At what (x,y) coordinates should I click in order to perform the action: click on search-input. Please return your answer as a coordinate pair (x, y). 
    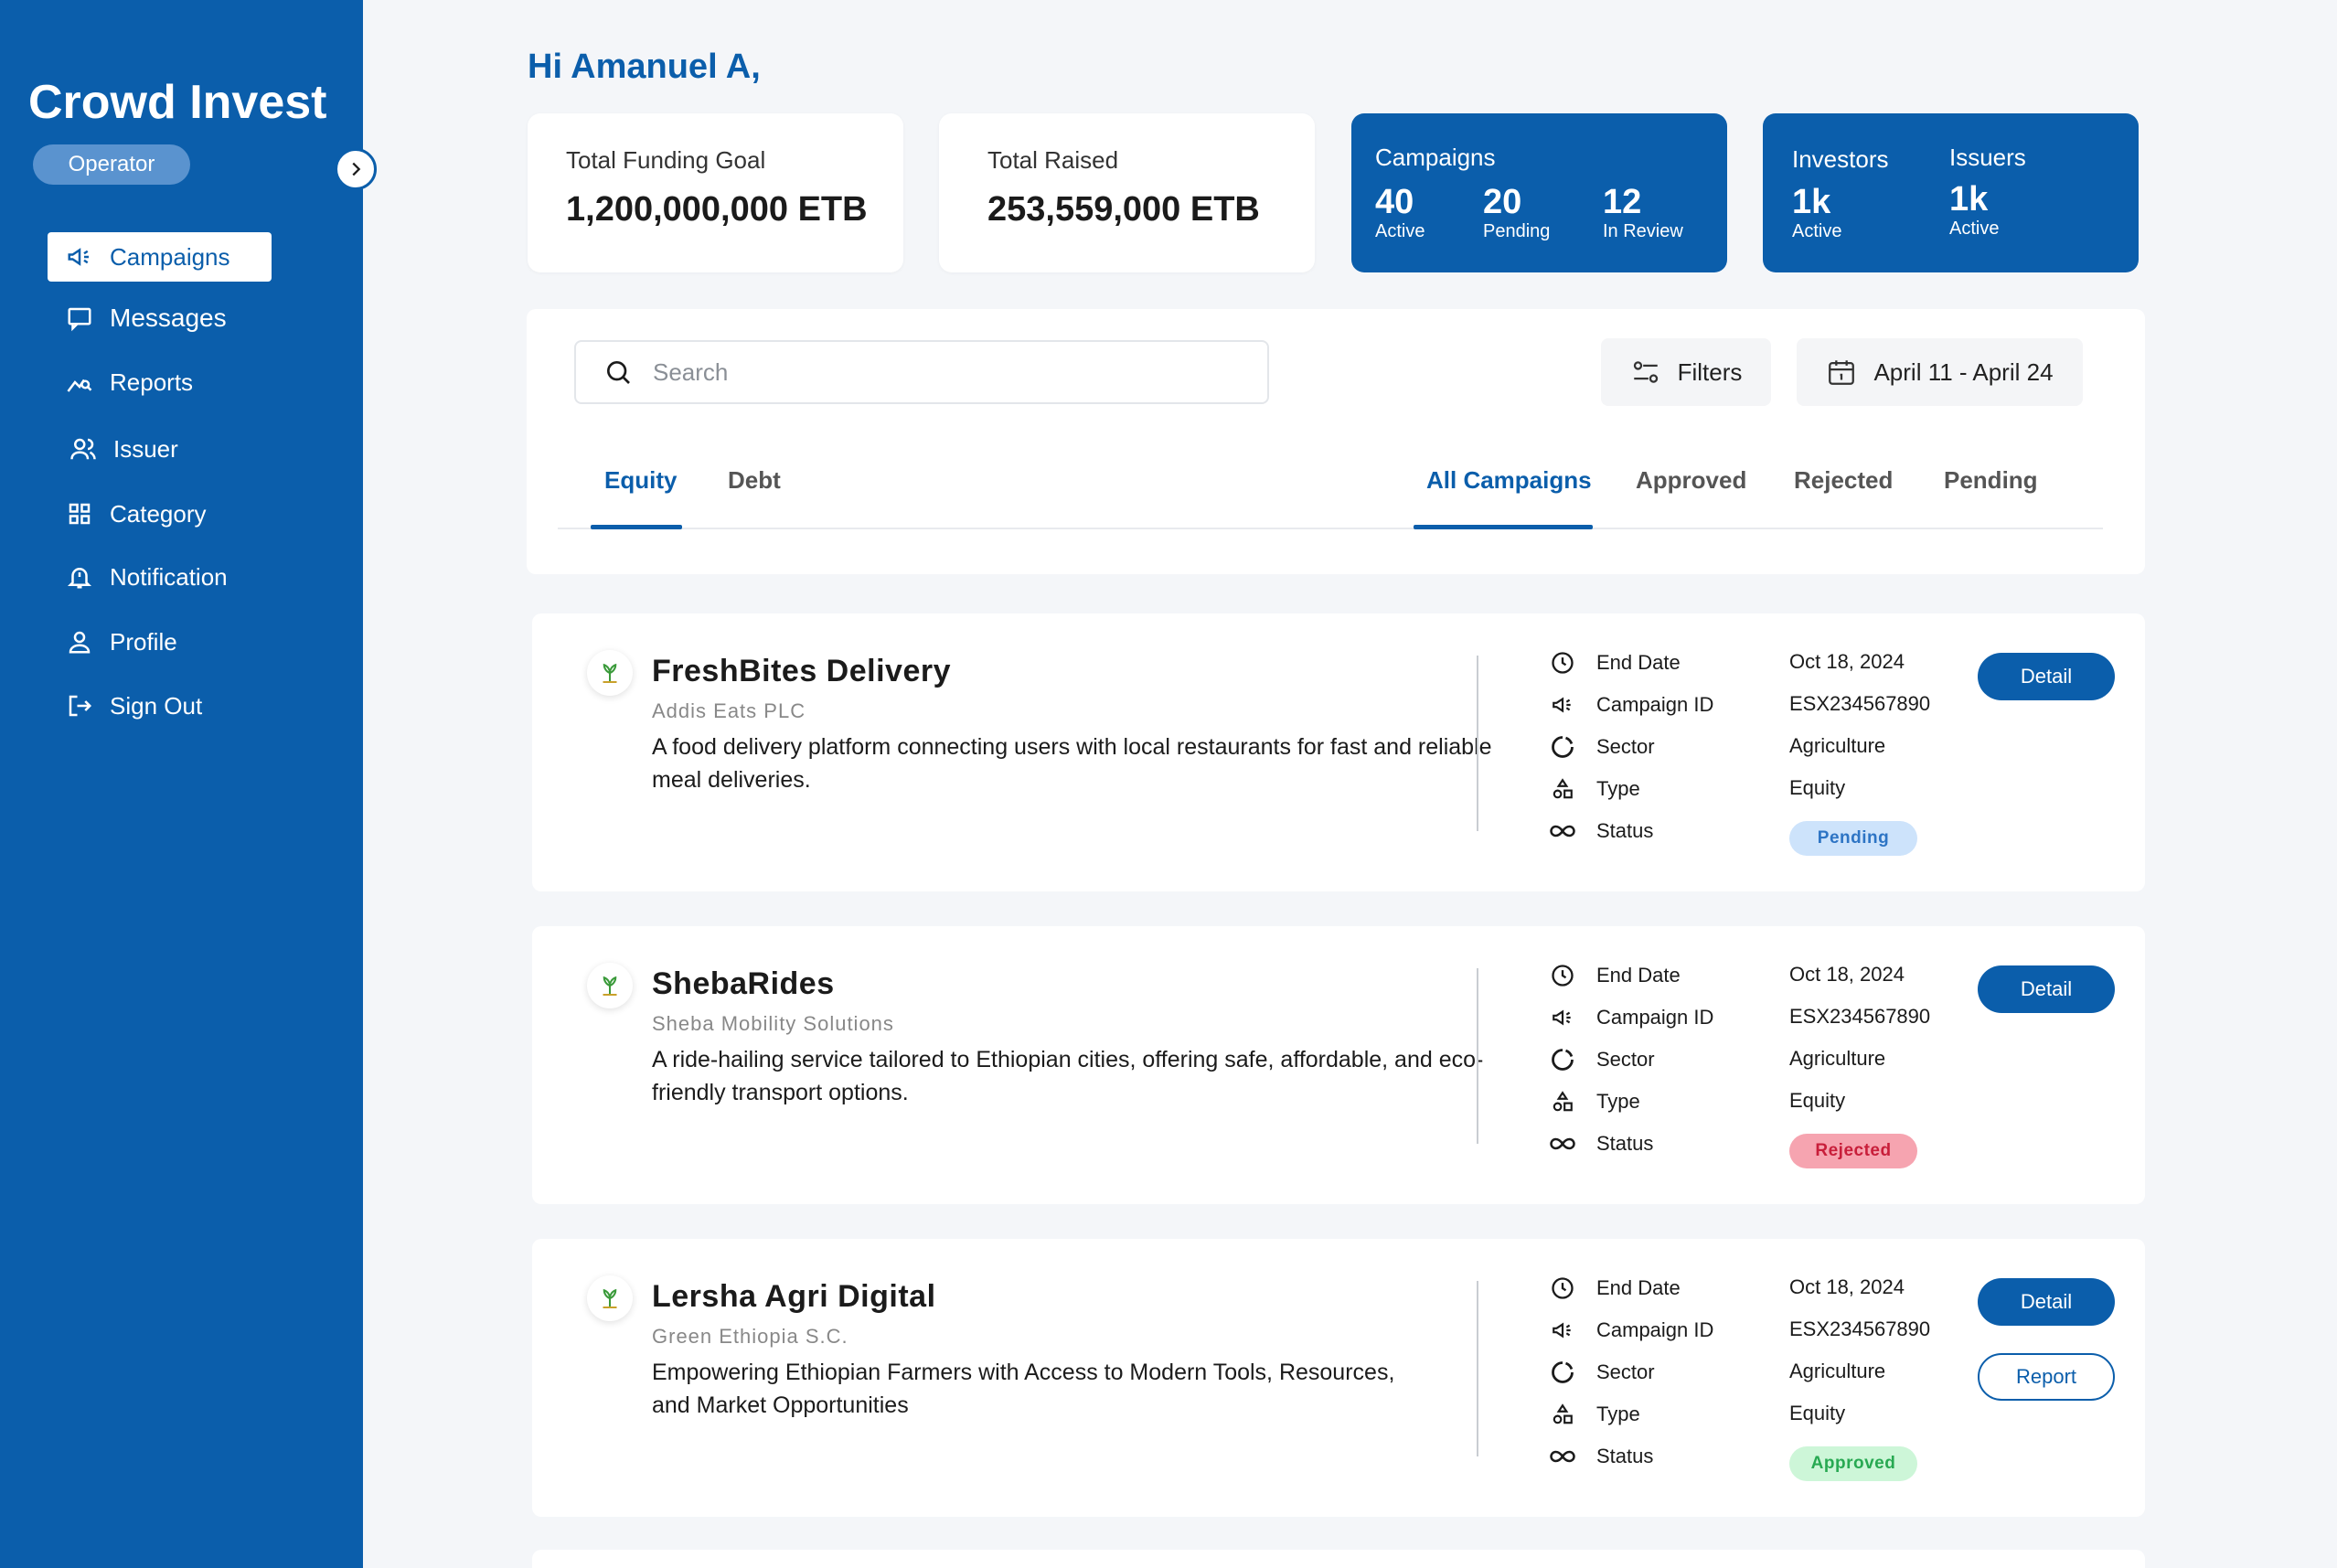
    Looking at the image, I should click on (927, 372).